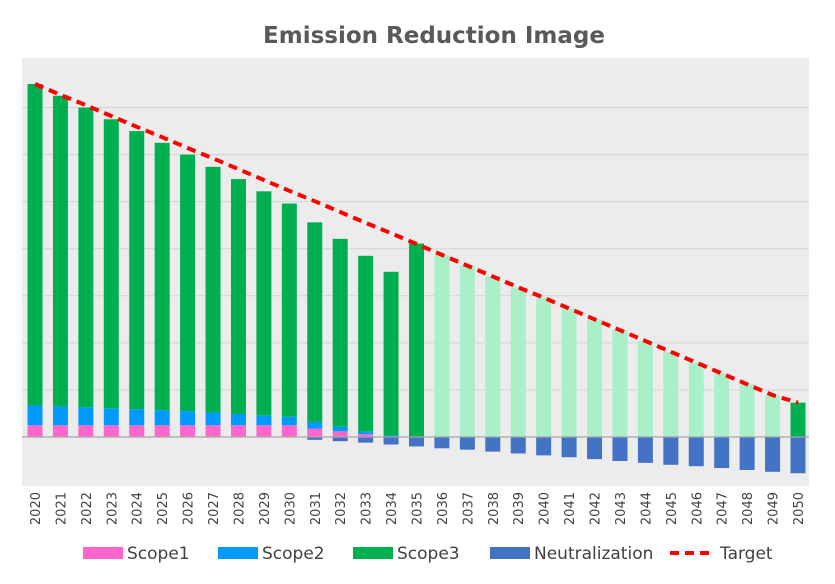 The image size is (835, 584). Describe the element at coordinates (746, 554) in the screenshot. I see `legend-label-target: Target` at that location.